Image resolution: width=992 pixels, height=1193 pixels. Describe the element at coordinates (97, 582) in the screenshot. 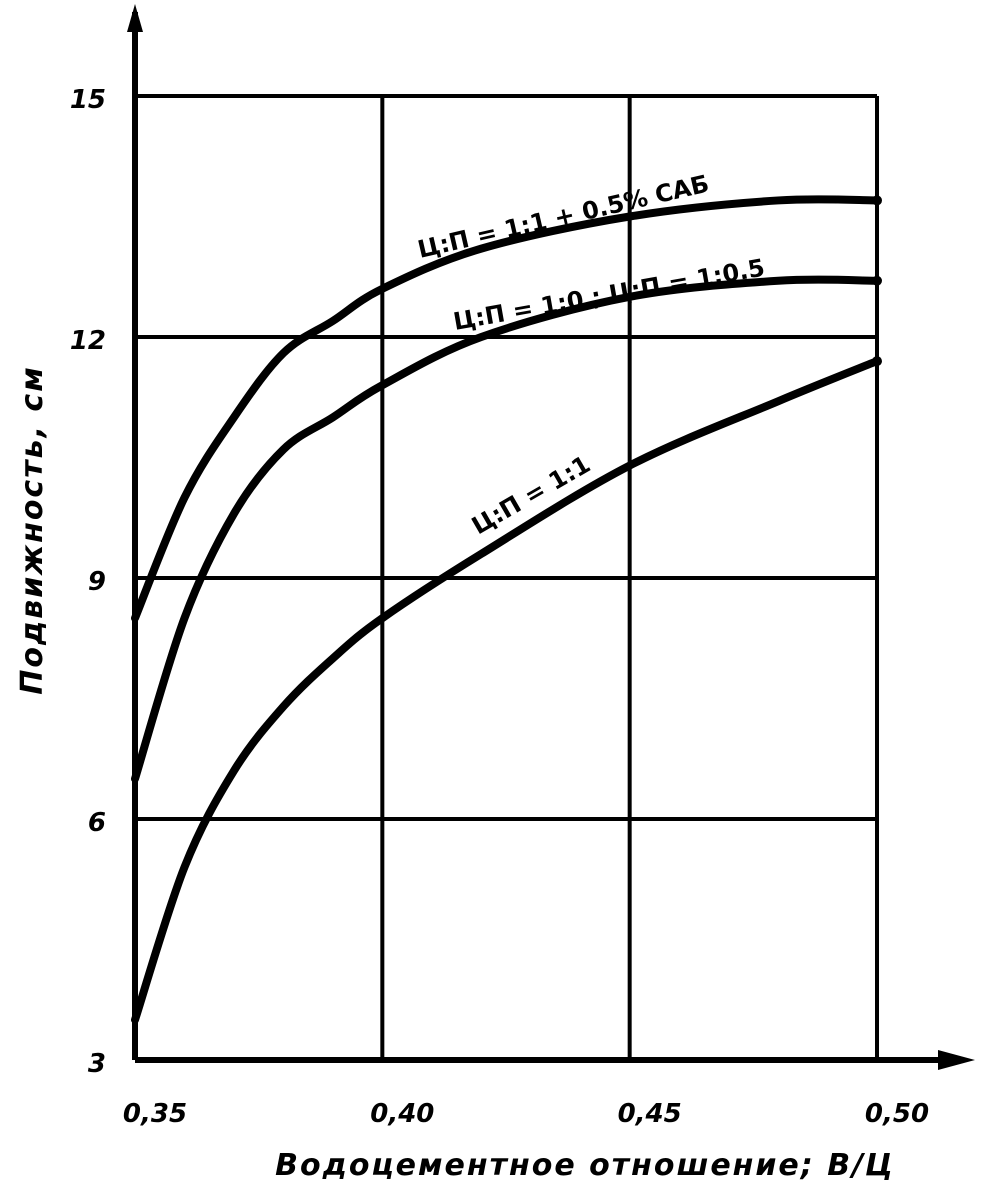

I see `y-tick-label: 9` at that location.